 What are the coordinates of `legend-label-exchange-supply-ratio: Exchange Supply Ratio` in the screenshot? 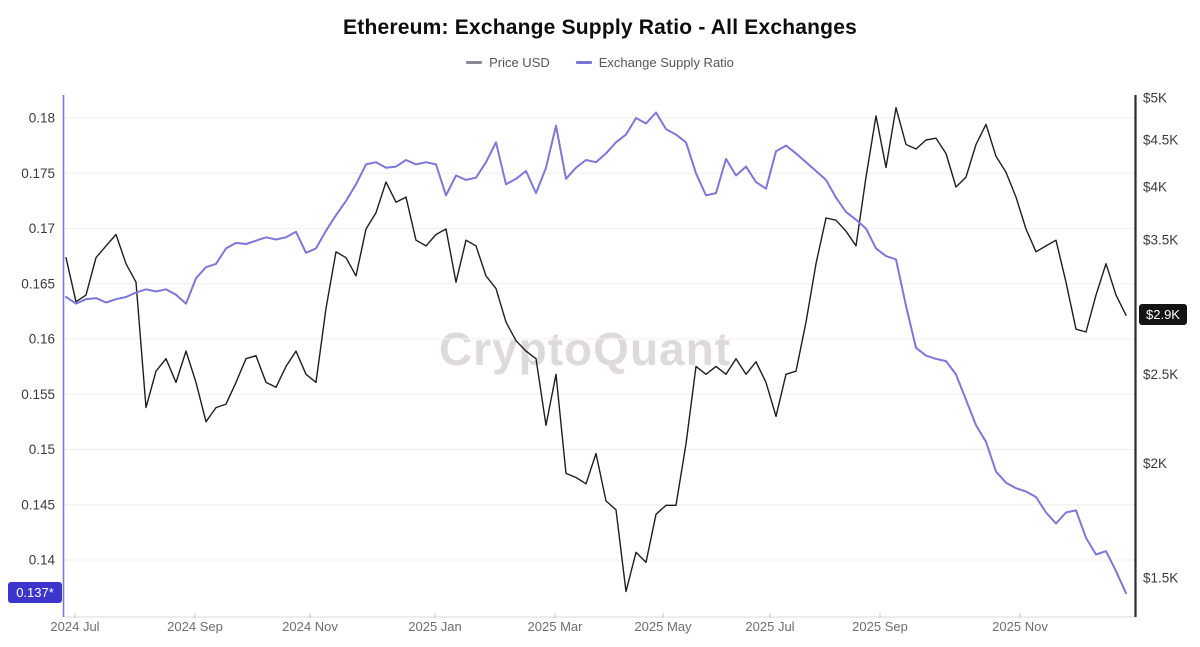 It's located at (666, 62).